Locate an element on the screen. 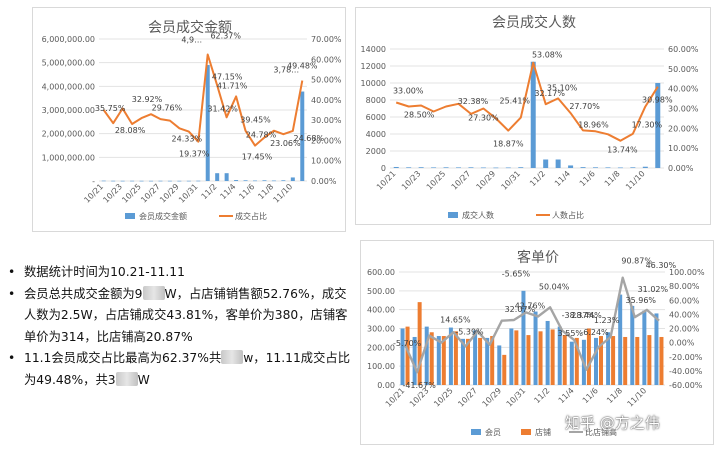 This screenshot has height=452, width=720. redacted-value is located at coordinates (153, 292).